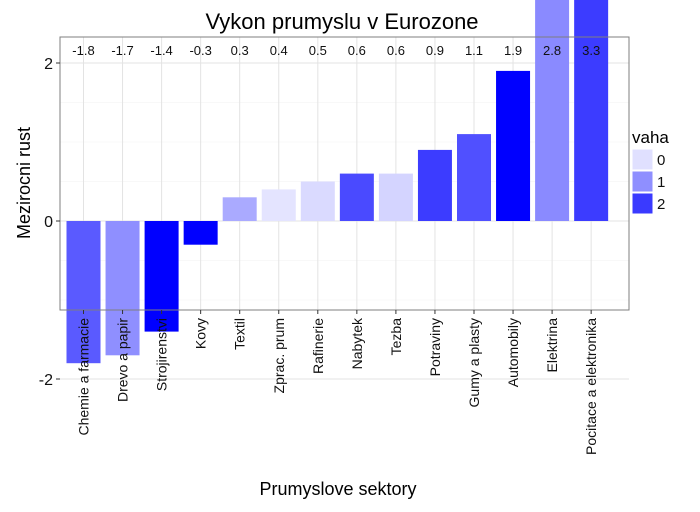  I want to click on x-tick-label: Zprac. prum, so click(279, 355).